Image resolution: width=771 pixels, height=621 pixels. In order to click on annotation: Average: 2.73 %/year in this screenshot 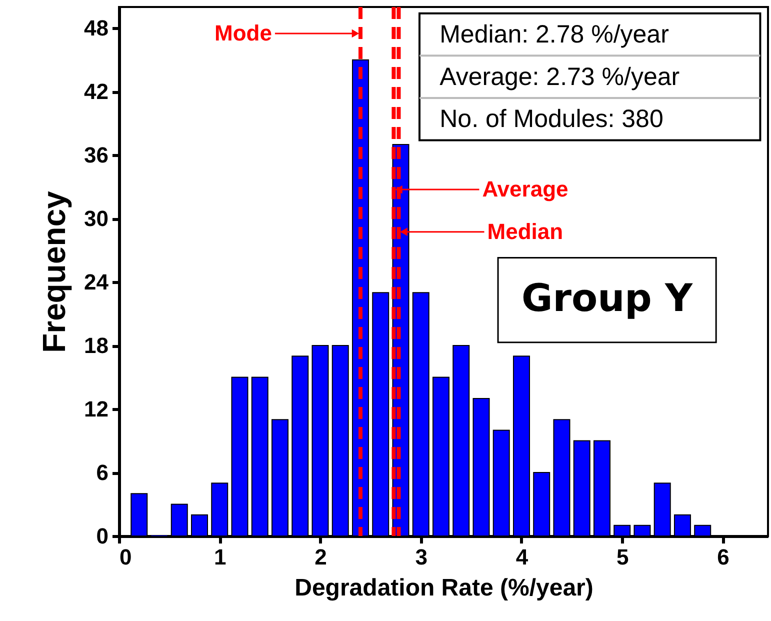, I will do `click(560, 76)`.